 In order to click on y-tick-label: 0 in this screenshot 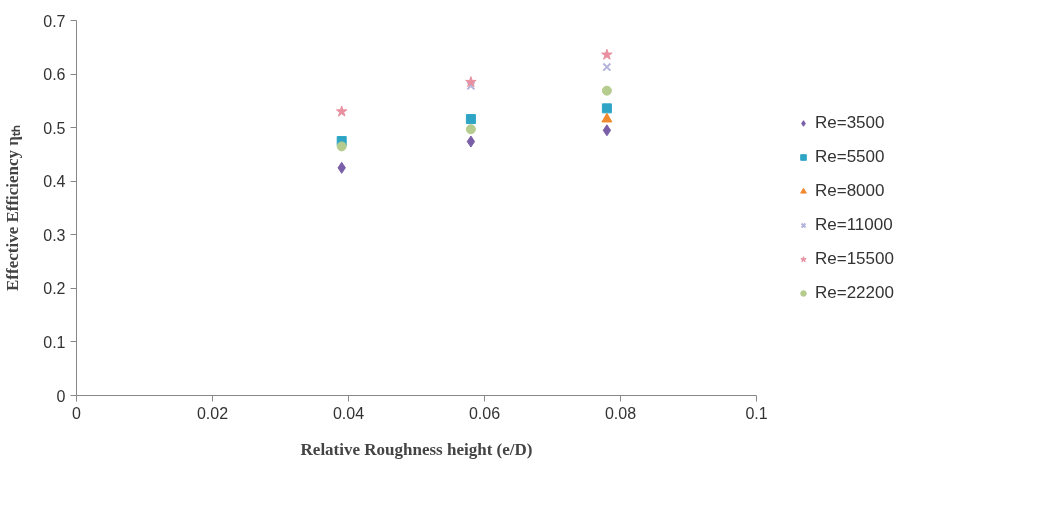, I will do `click(61, 396)`.